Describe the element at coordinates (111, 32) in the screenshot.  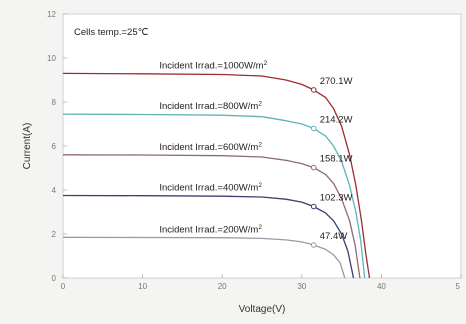
I see `temperature-annotation: Cells temp.=25℃` at that location.